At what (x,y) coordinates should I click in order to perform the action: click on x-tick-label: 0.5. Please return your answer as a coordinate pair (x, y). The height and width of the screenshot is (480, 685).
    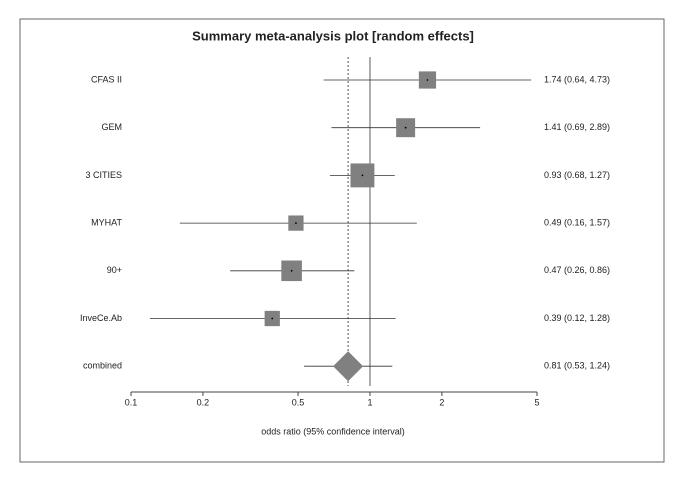
    Looking at the image, I should click on (298, 402).